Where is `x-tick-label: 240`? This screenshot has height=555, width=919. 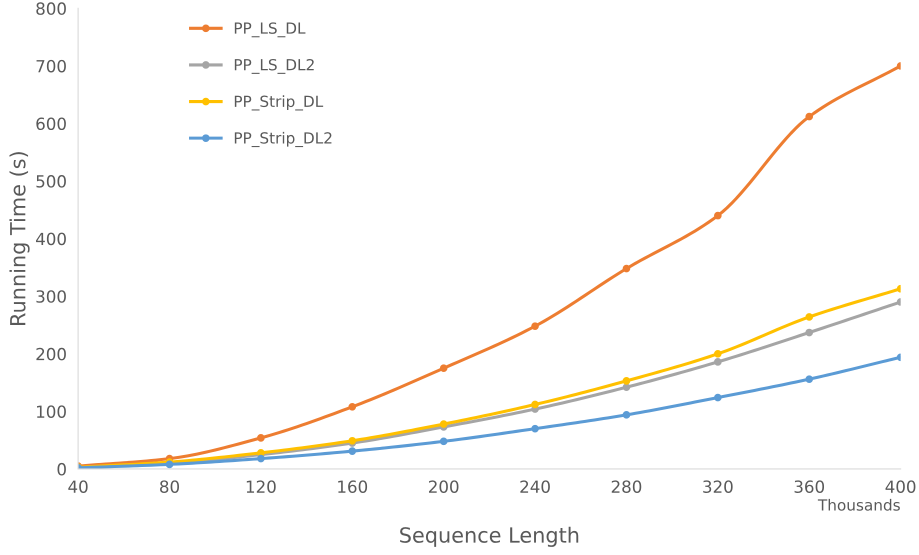
x-tick-label: 240 is located at coordinates (535, 486).